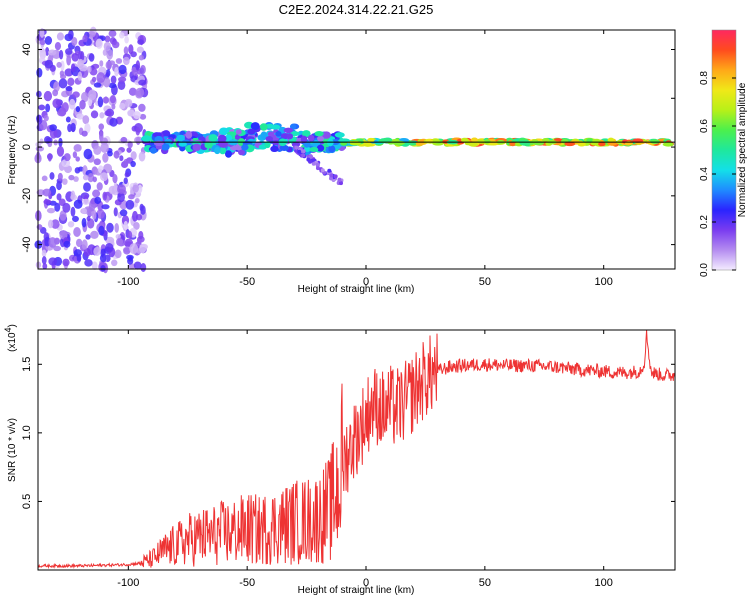 This screenshot has width=750, height=600. I want to click on colorbar-tick-label: 0.0, so click(704, 270).